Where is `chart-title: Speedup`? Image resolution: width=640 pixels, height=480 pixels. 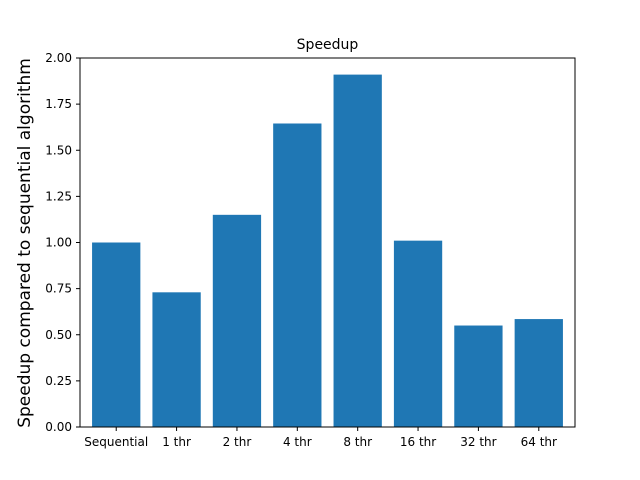 chart-title: Speedup is located at coordinates (328, 45).